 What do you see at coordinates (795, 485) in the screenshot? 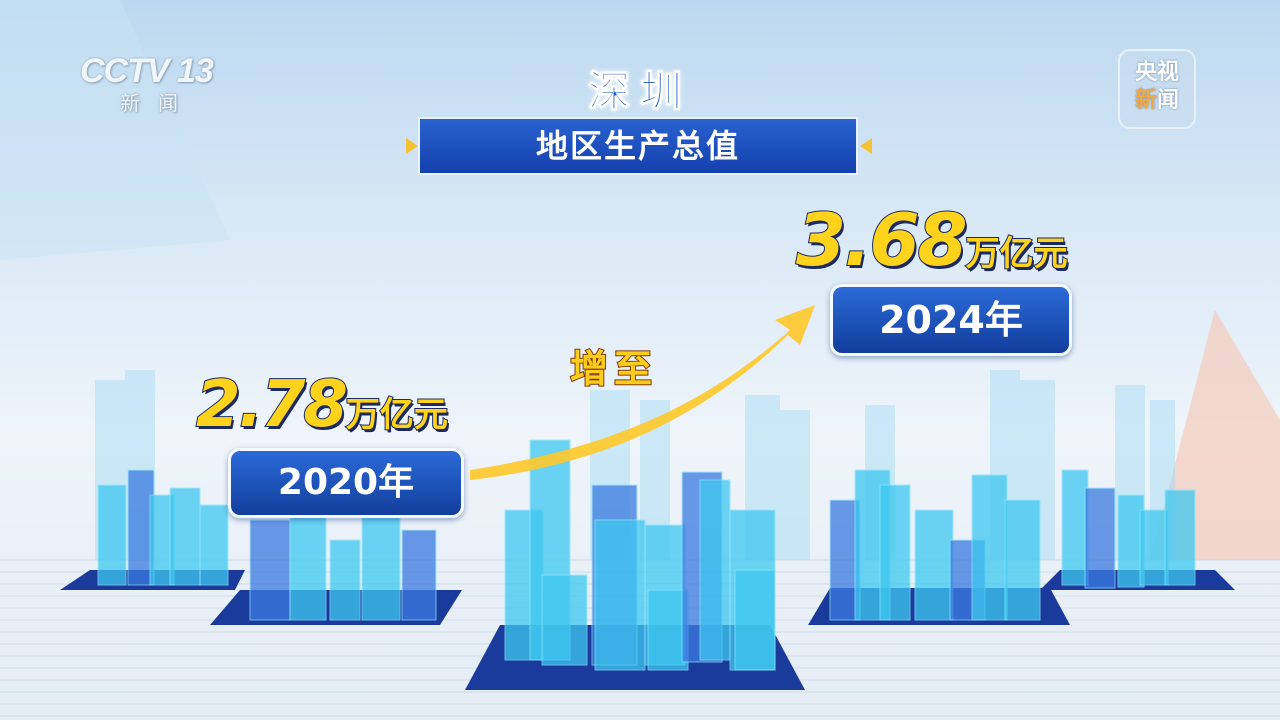
I see `background-building` at bounding box center [795, 485].